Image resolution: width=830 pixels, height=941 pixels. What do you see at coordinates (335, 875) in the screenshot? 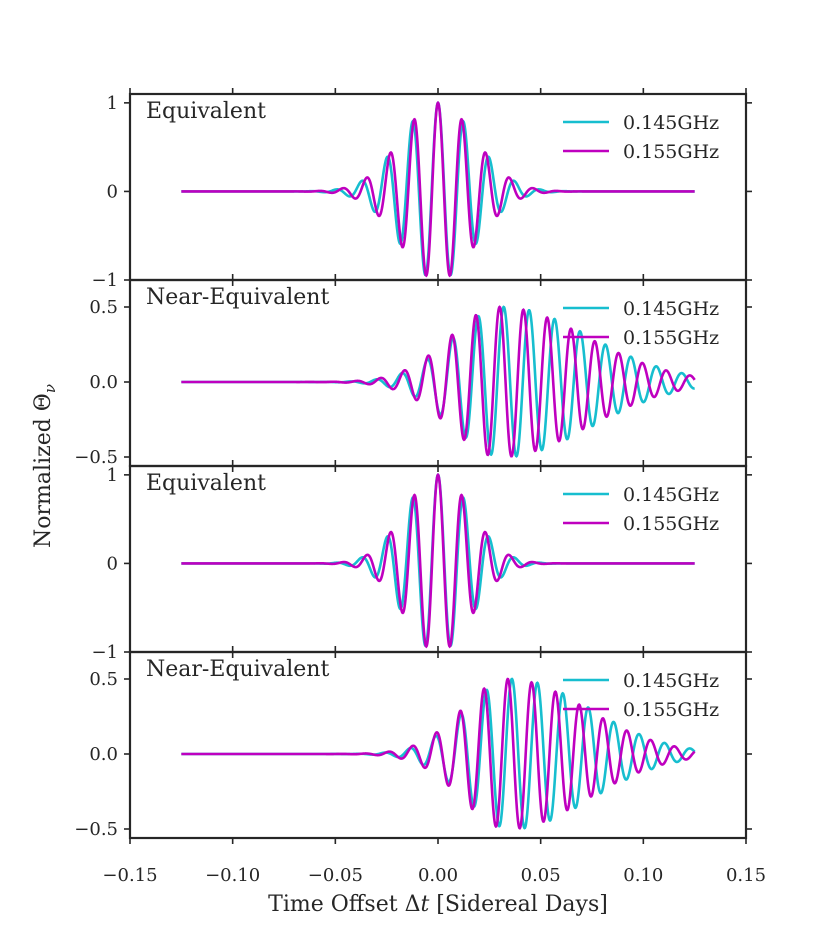
I see `x-tick-label: −0.05` at bounding box center [335, 875].